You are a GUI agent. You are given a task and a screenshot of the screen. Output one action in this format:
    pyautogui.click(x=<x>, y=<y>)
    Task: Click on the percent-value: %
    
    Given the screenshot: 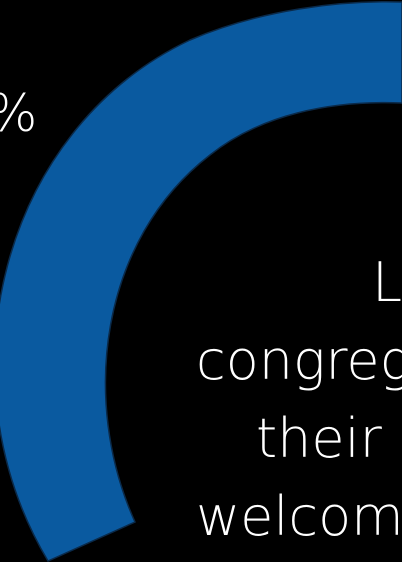 What is the action you would take?
    pyautogui.click(x=18, y=114)
    